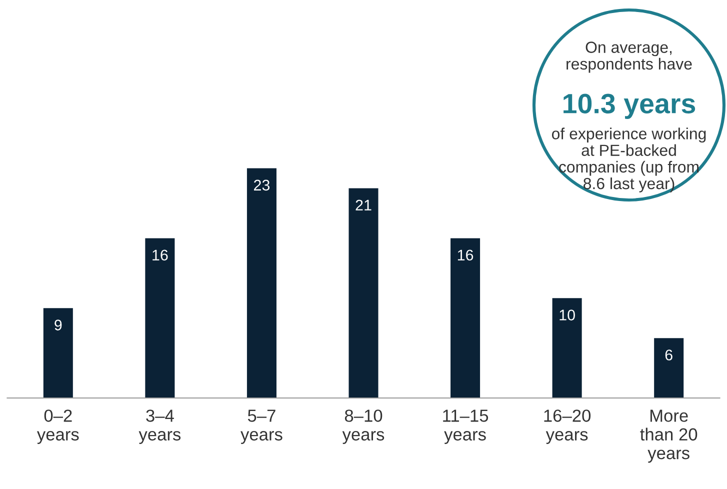 This screenshot has width=727, height=489. Describe the element at coordinates (159, 427) in the screenshot. I see `x-tick-label: 3–4 years` at that location.